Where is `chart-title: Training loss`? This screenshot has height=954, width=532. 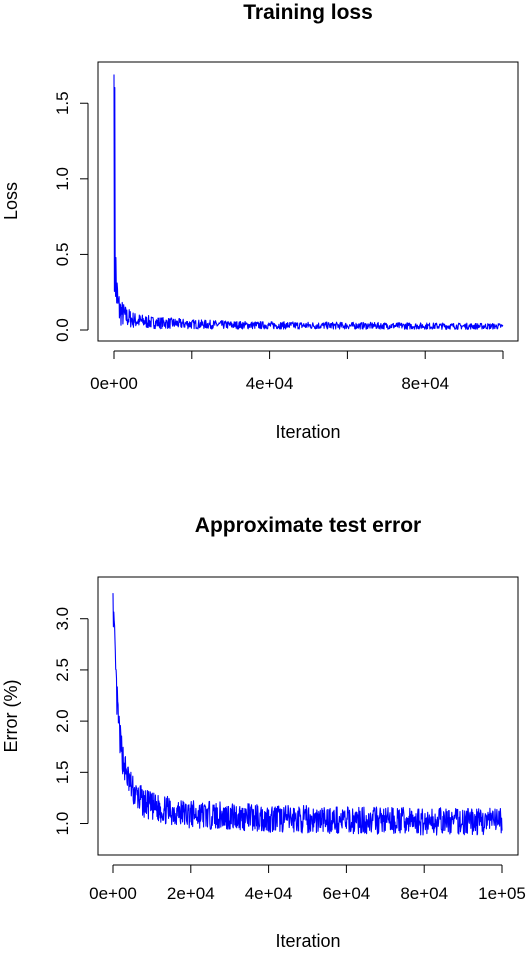
chart-title: Training loss is located at coordinates (308, 12).